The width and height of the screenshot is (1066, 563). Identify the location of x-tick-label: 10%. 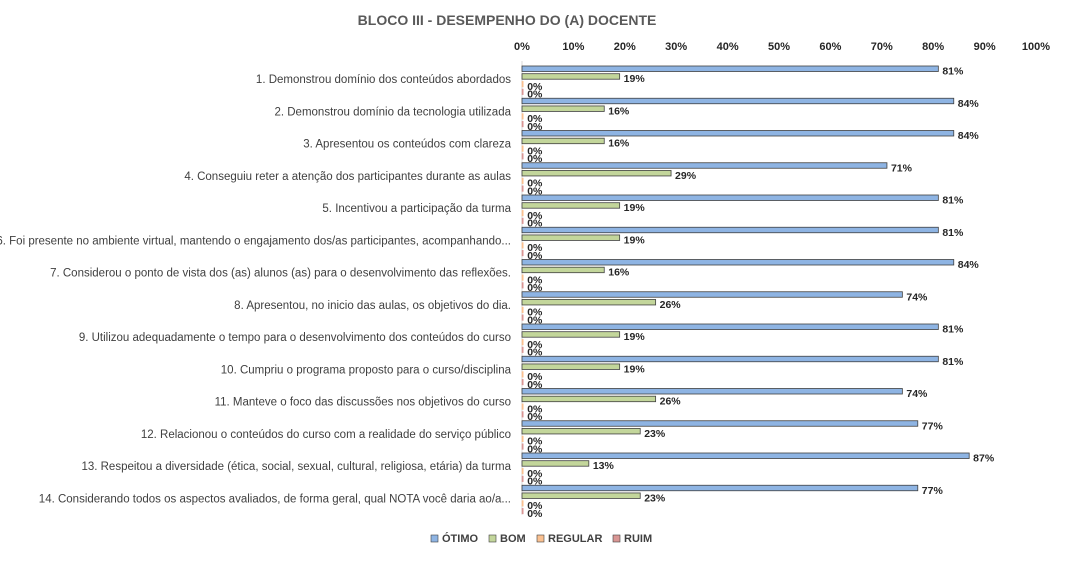
(573, 47).